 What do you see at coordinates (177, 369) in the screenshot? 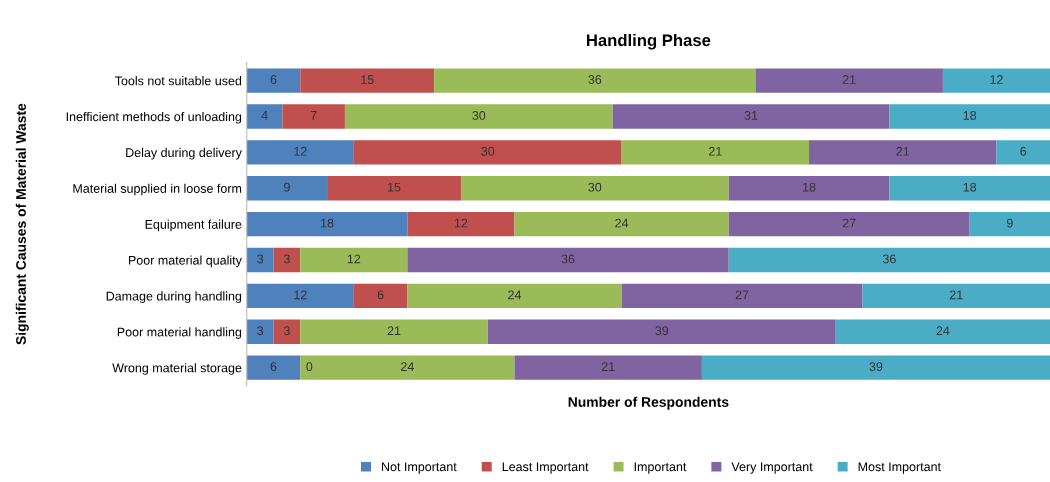
I see `y-tick-label: Wrong material storage` at bounding box center [177, 369].